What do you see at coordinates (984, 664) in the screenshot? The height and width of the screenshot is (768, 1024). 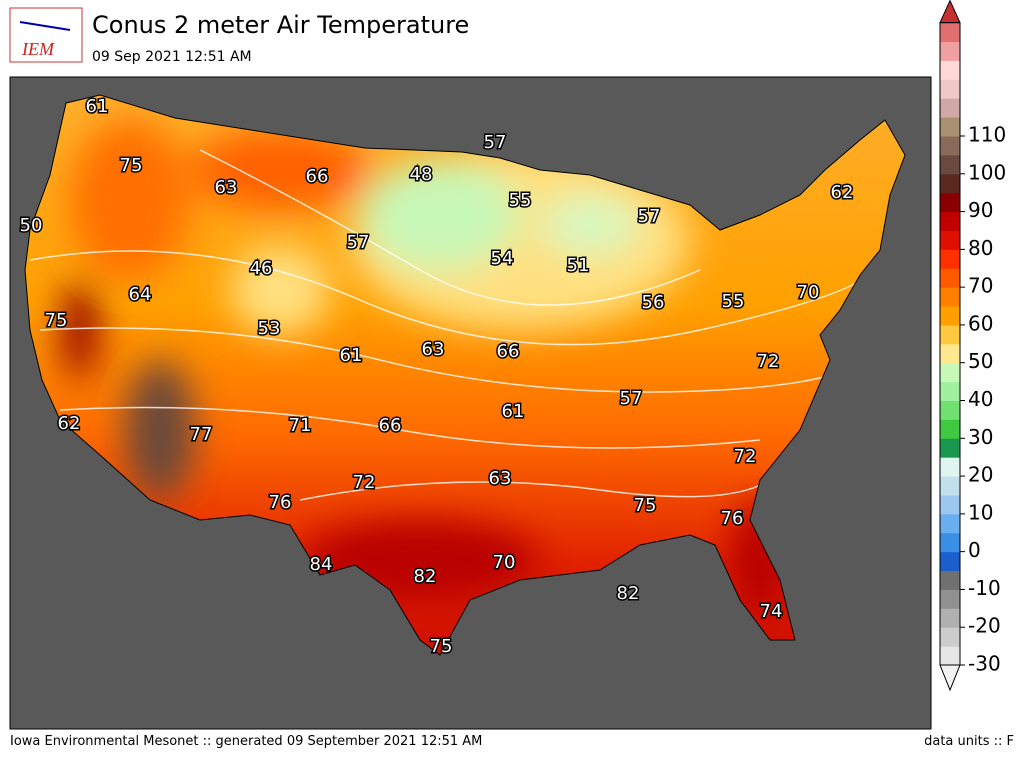 I see `colorbar-tick-label: -30` at bounding box center [984, 664].